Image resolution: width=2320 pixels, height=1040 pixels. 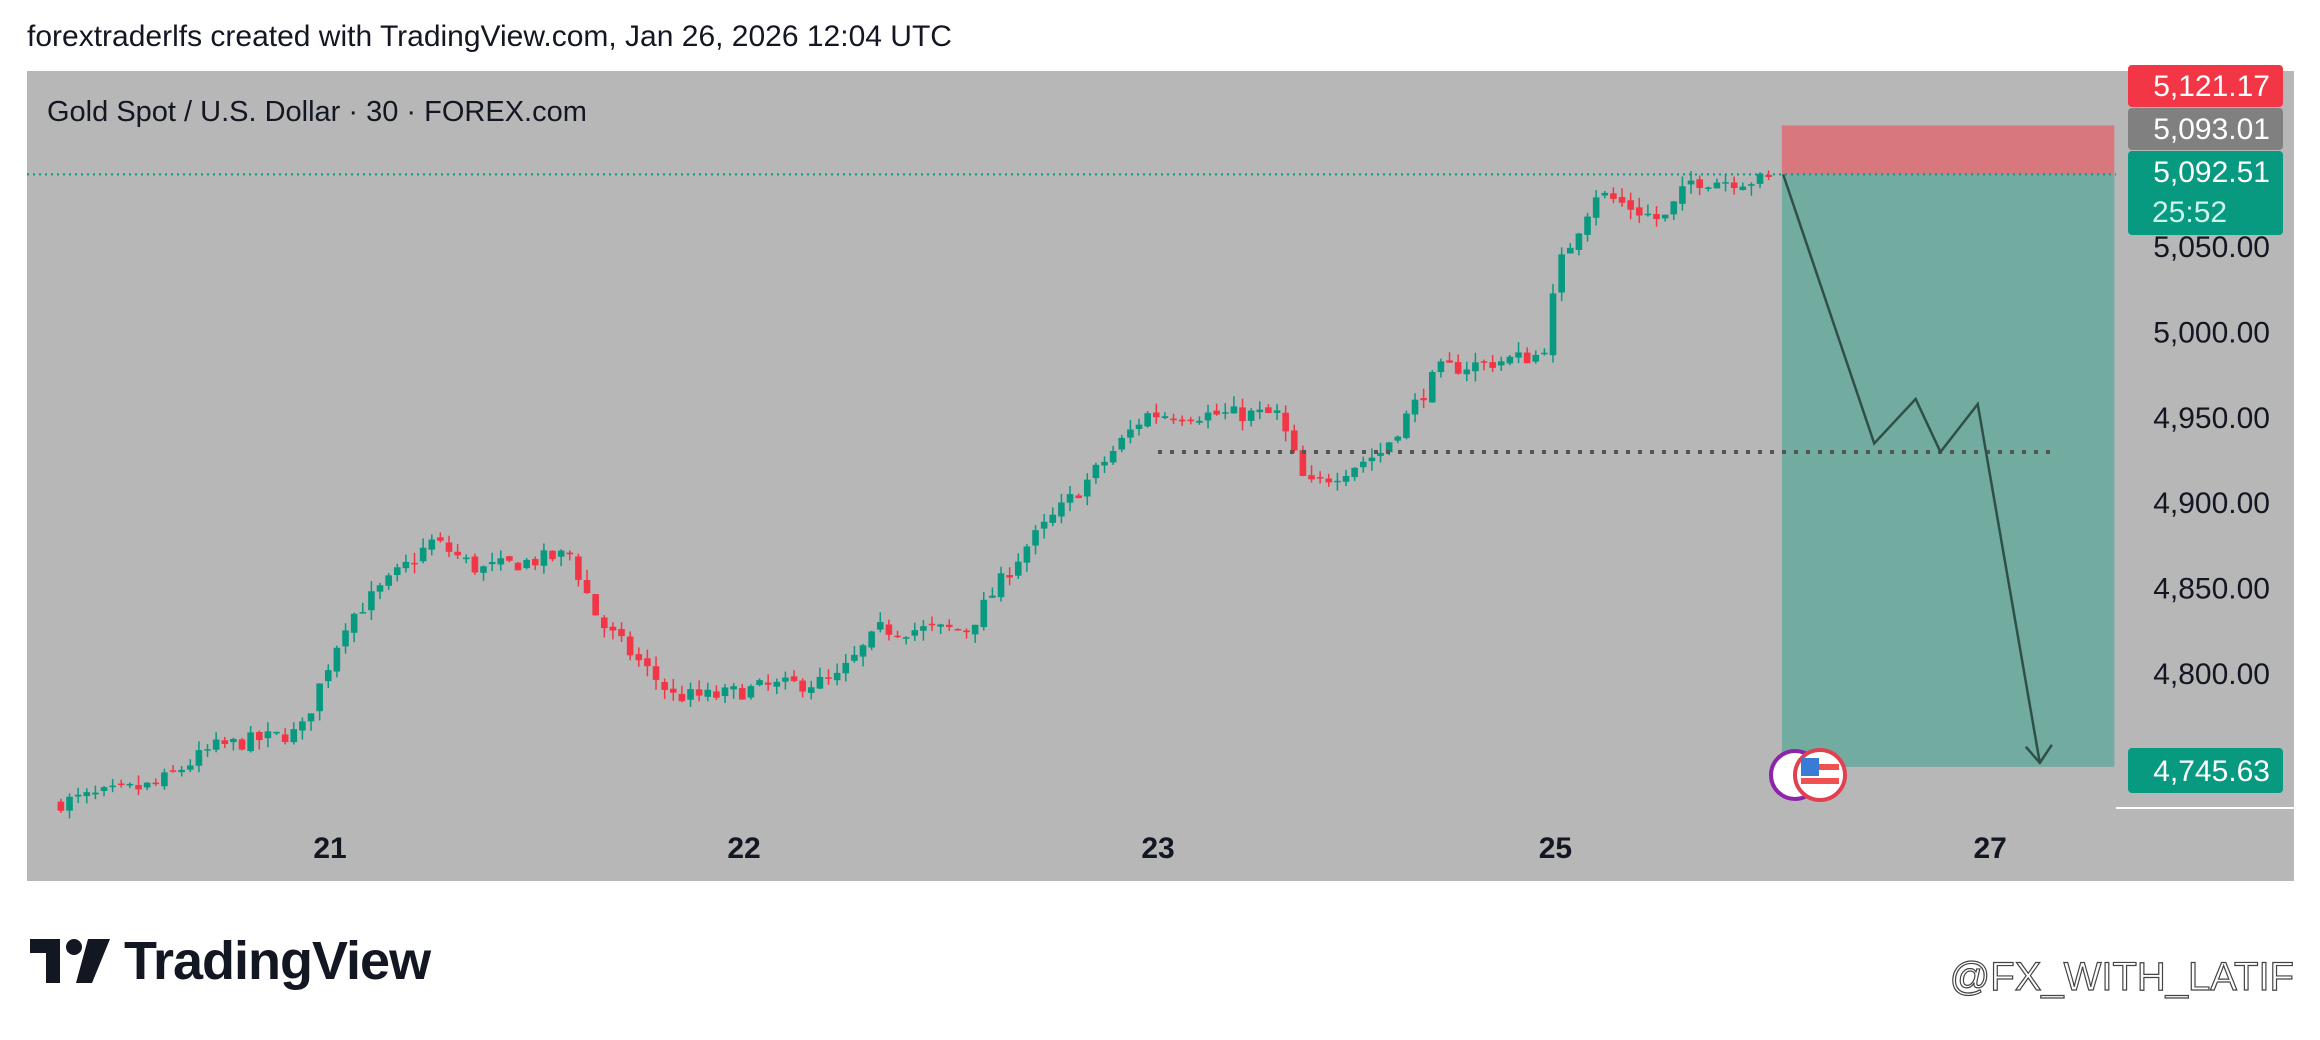 What do you see at coordinates (2189, 212) in the screenshot?
I see `bar-countdown: 25:52` at bounding box center [2189, 212].